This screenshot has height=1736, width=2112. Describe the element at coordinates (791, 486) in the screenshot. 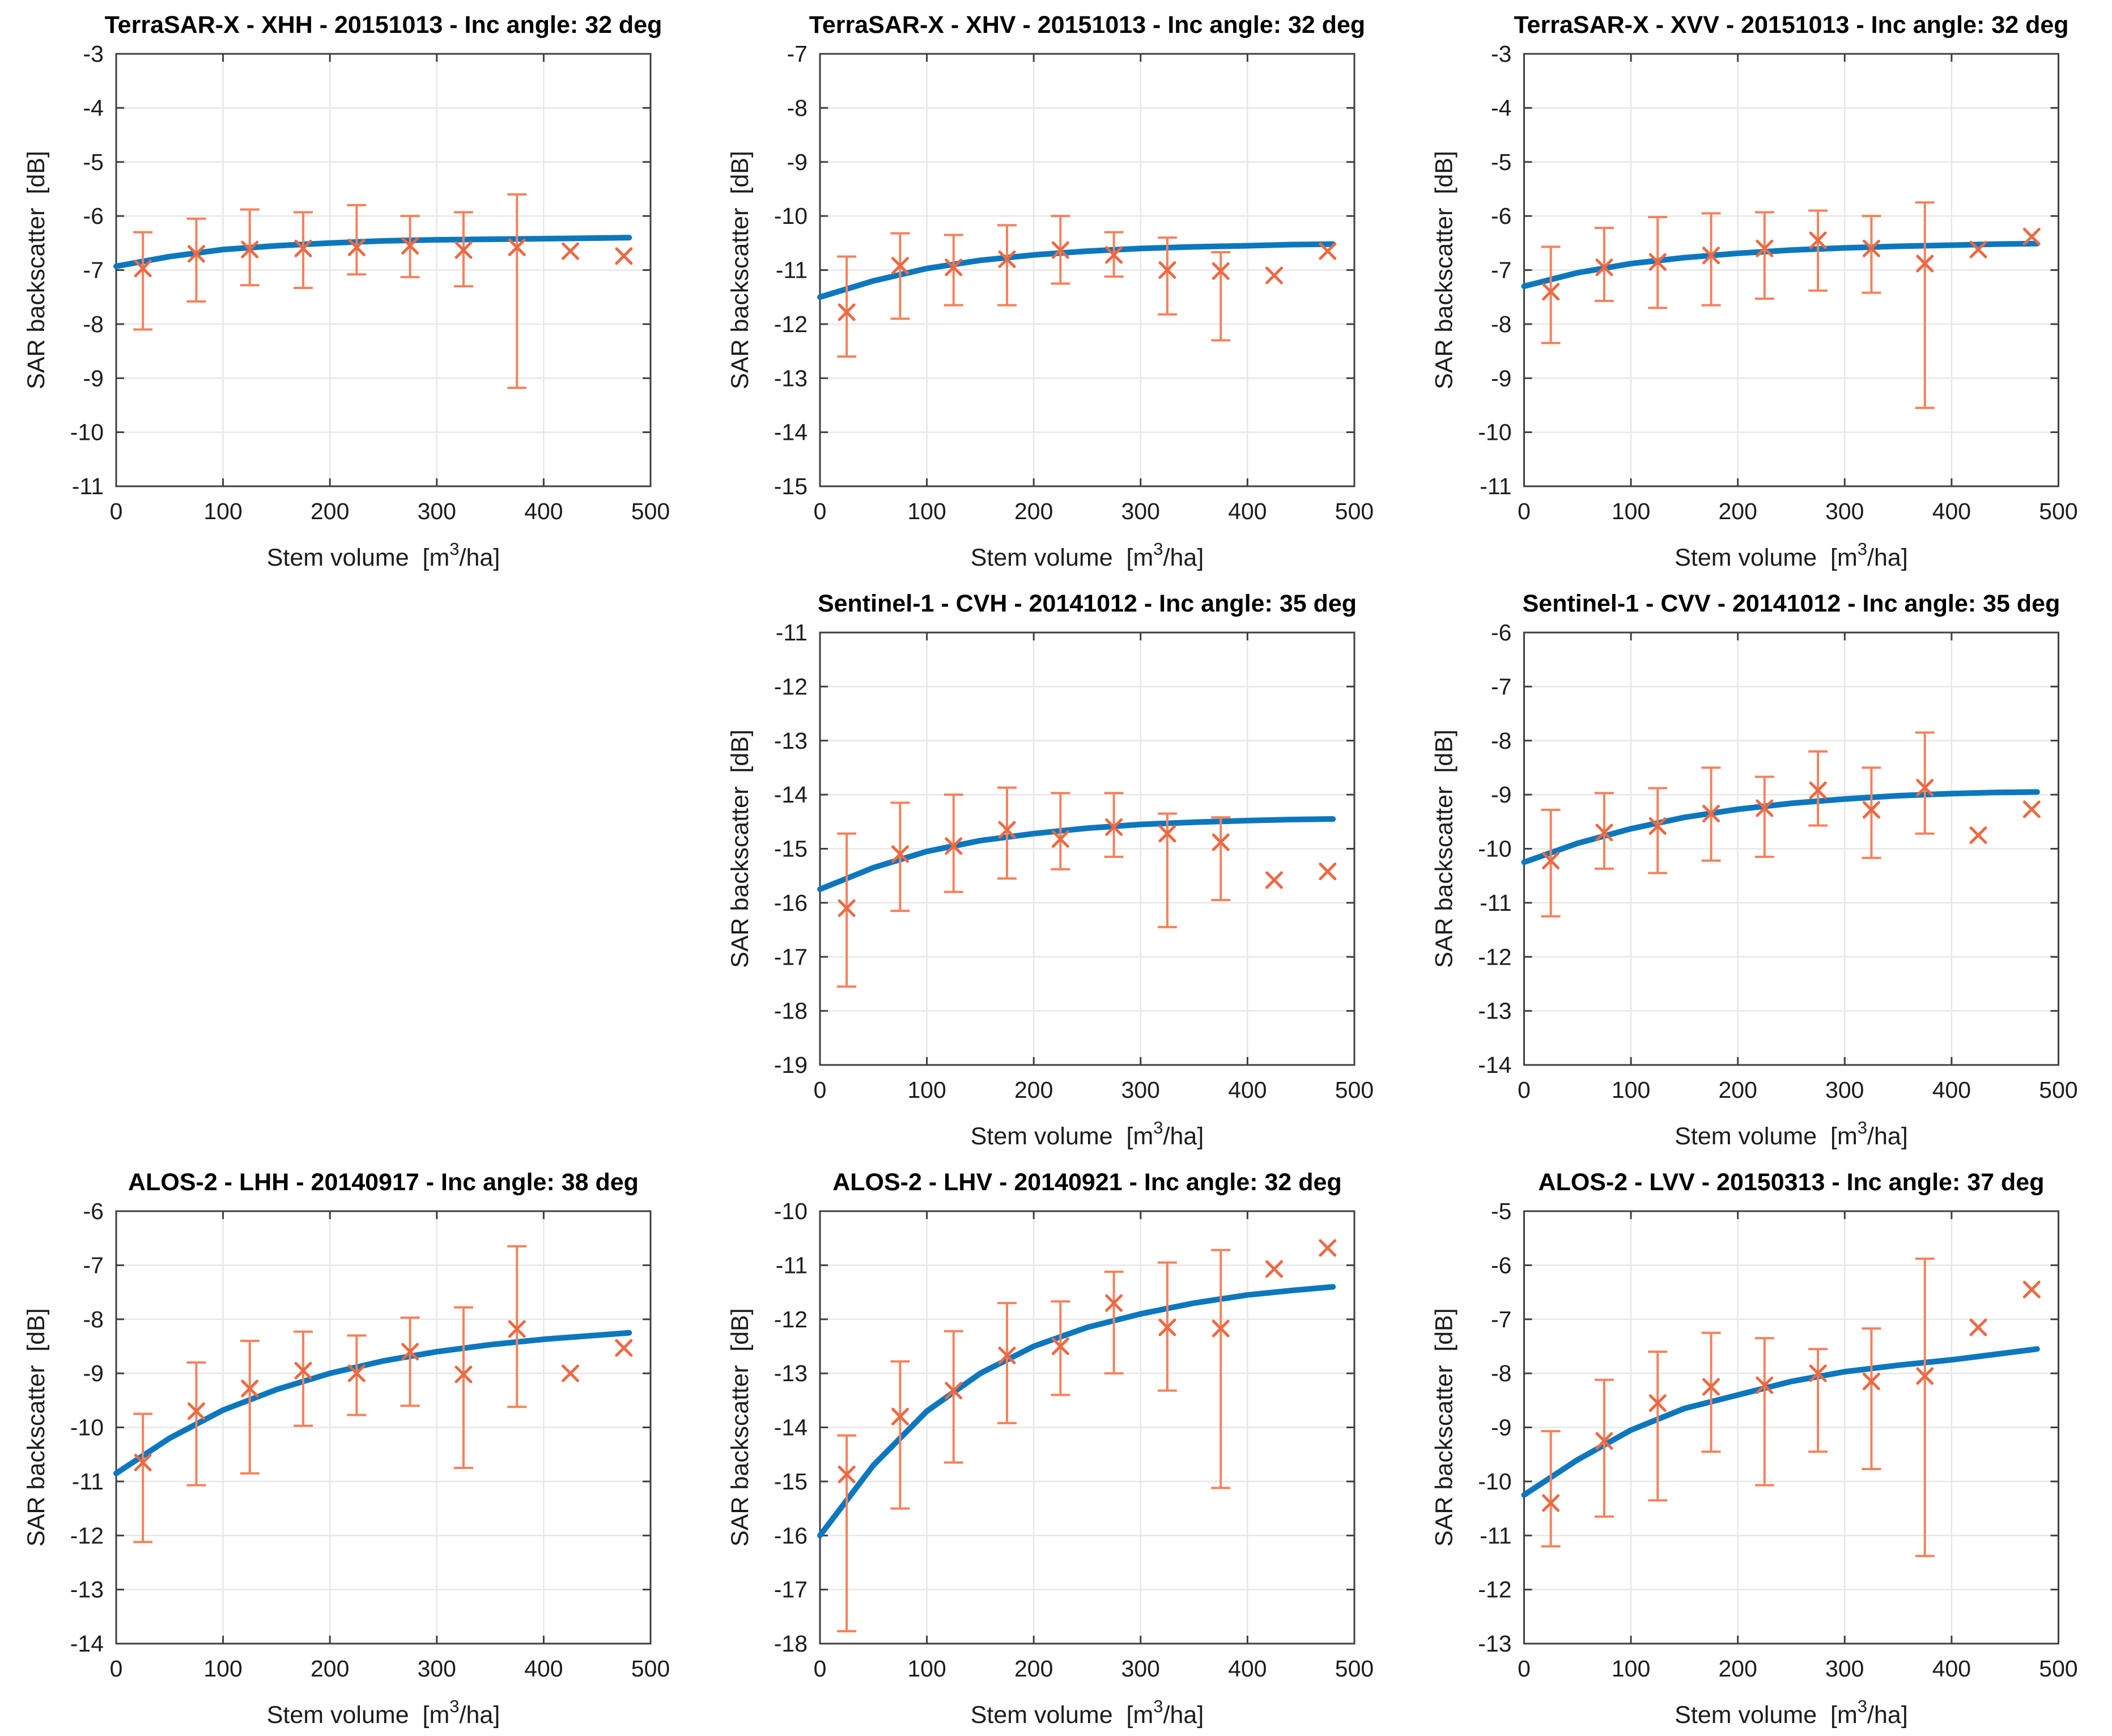

I see `y-tick-label: -15` at that location.